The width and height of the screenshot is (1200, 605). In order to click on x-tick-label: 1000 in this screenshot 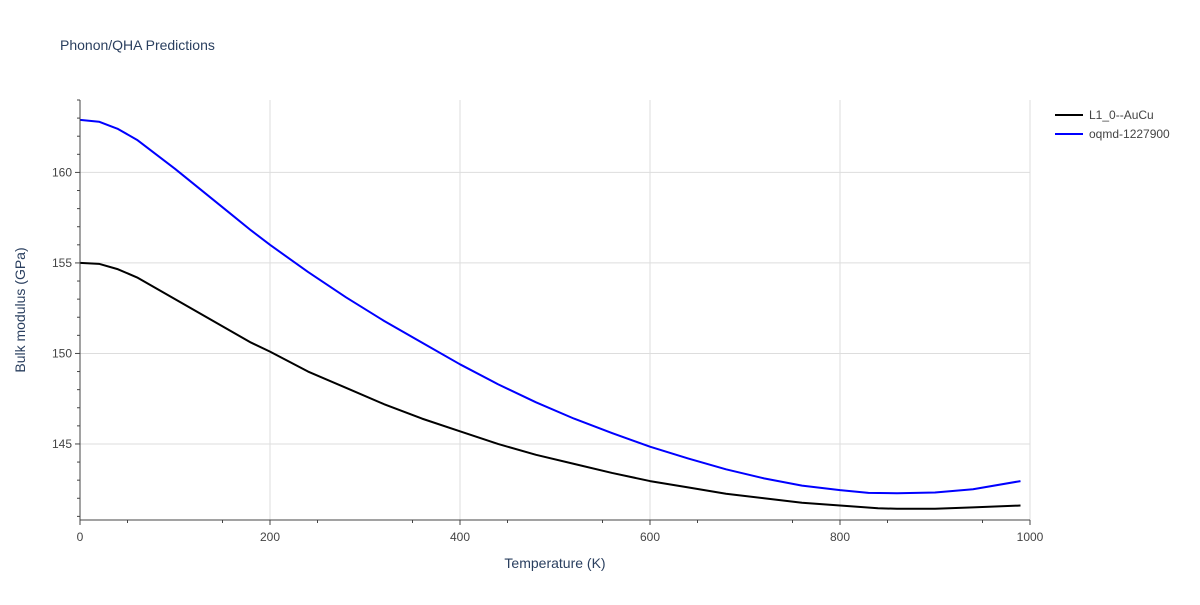, I will do `click(1030, 537)`.